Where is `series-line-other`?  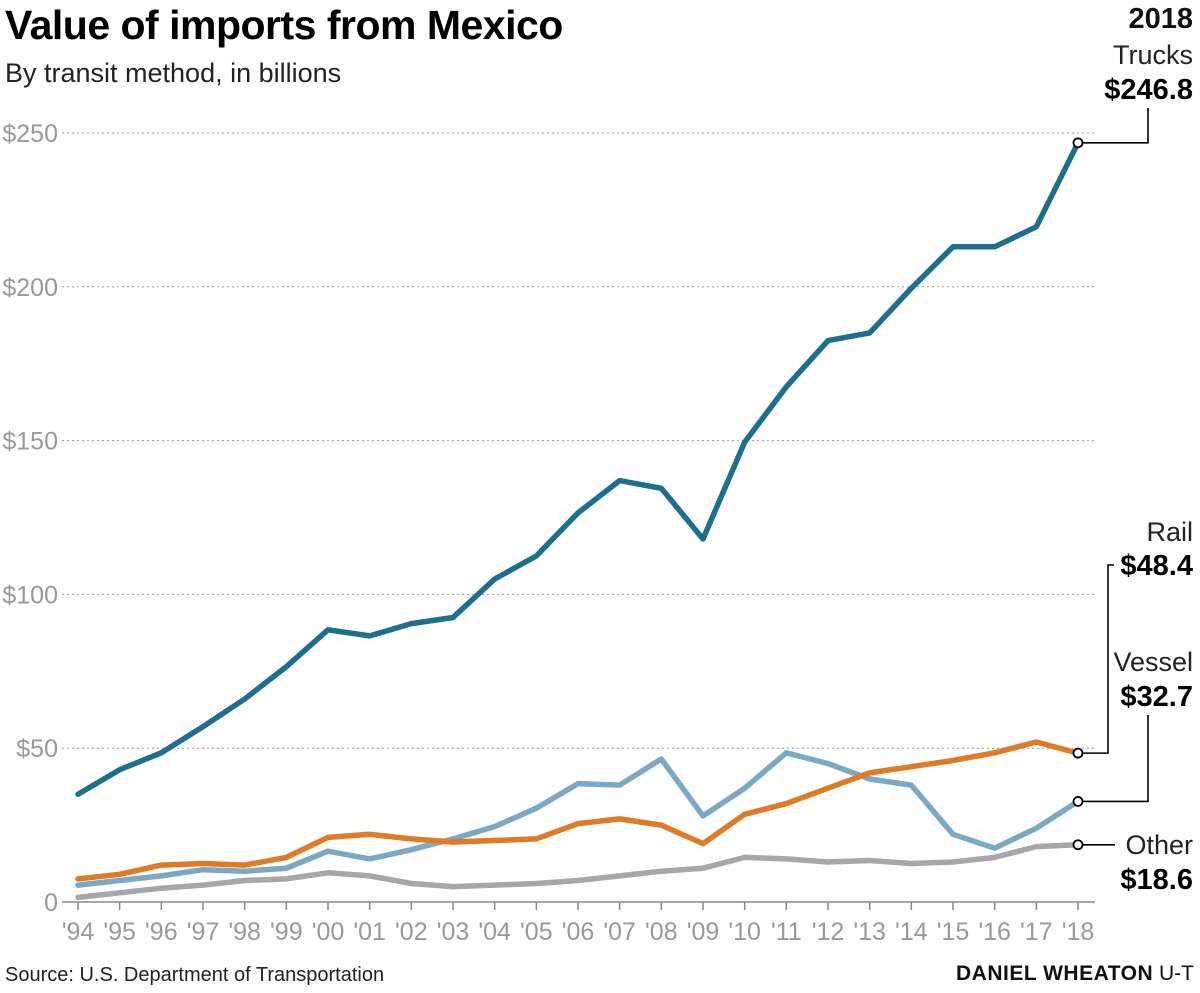 series-line-other is located at coordinates (578, 871).